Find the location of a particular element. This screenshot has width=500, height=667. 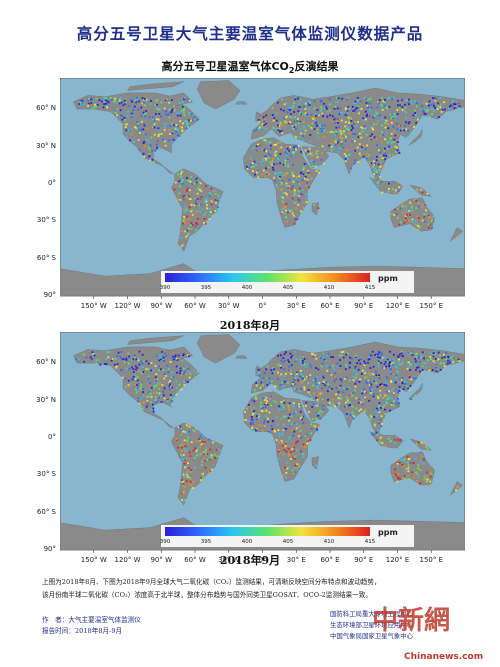

footer-date: 报告时间：2018年8月-9月 is located at coordinates (82, 631).